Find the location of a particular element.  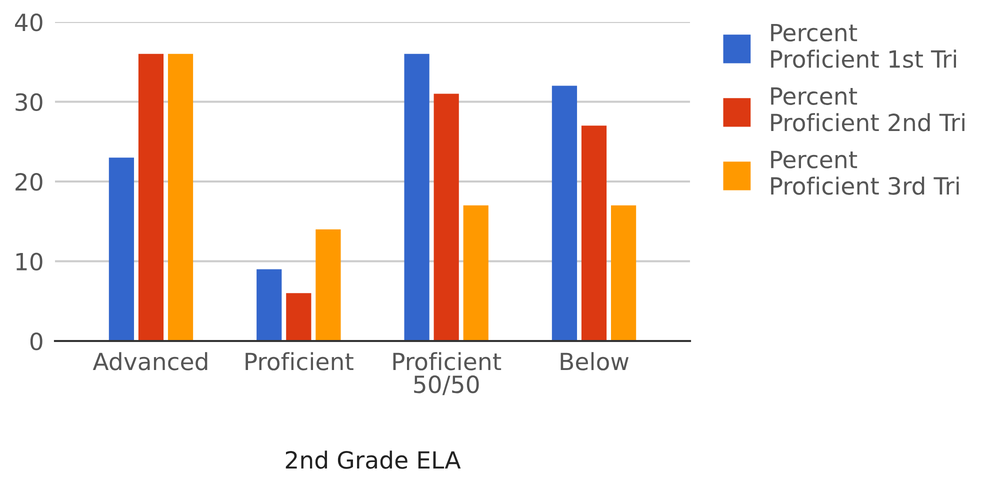

legend-label: Percent Proficient 3rd Tri is located at coordinates (865, 172).